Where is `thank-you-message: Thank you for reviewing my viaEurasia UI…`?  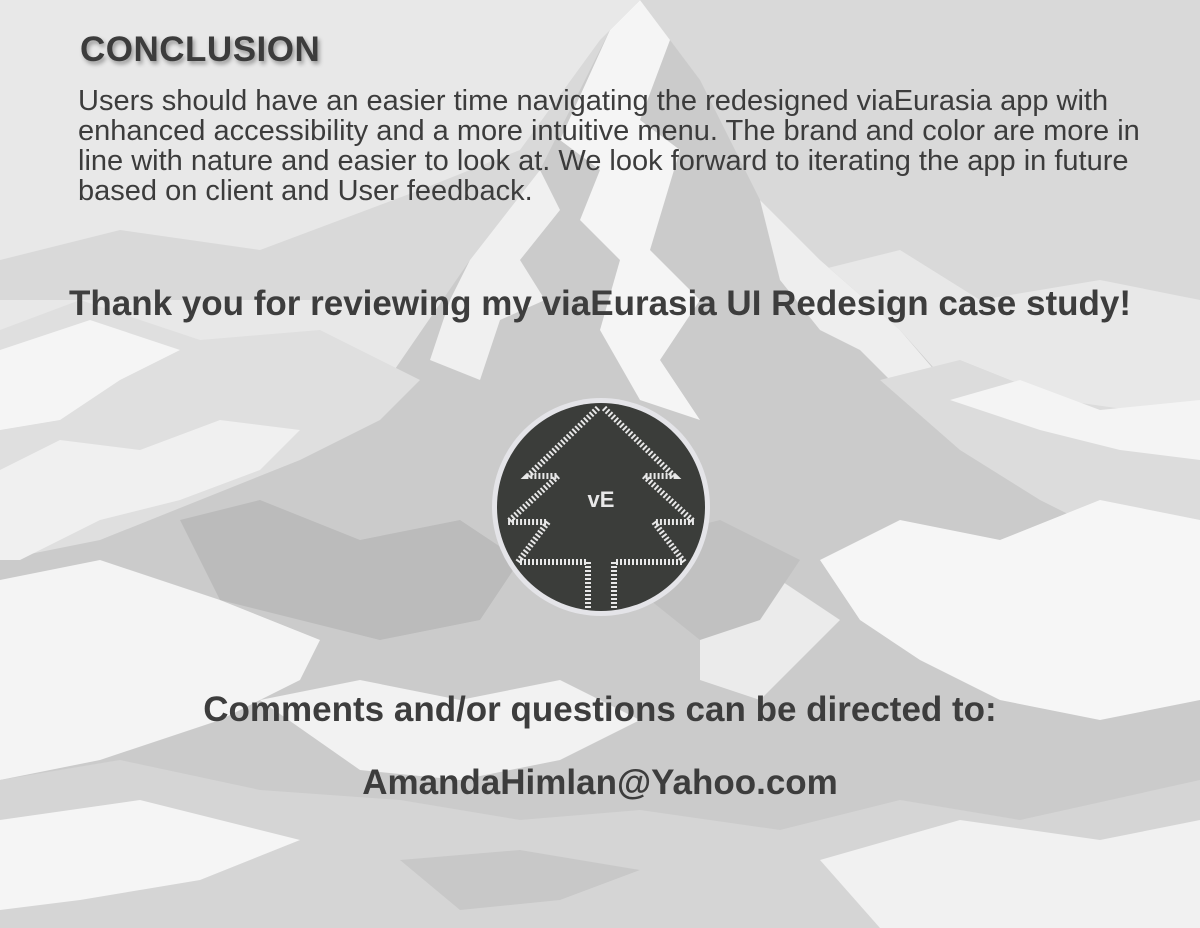 thank-you-message: Thank you for reviewing my viaEurasia UI… is located at coordinates (599, 303).